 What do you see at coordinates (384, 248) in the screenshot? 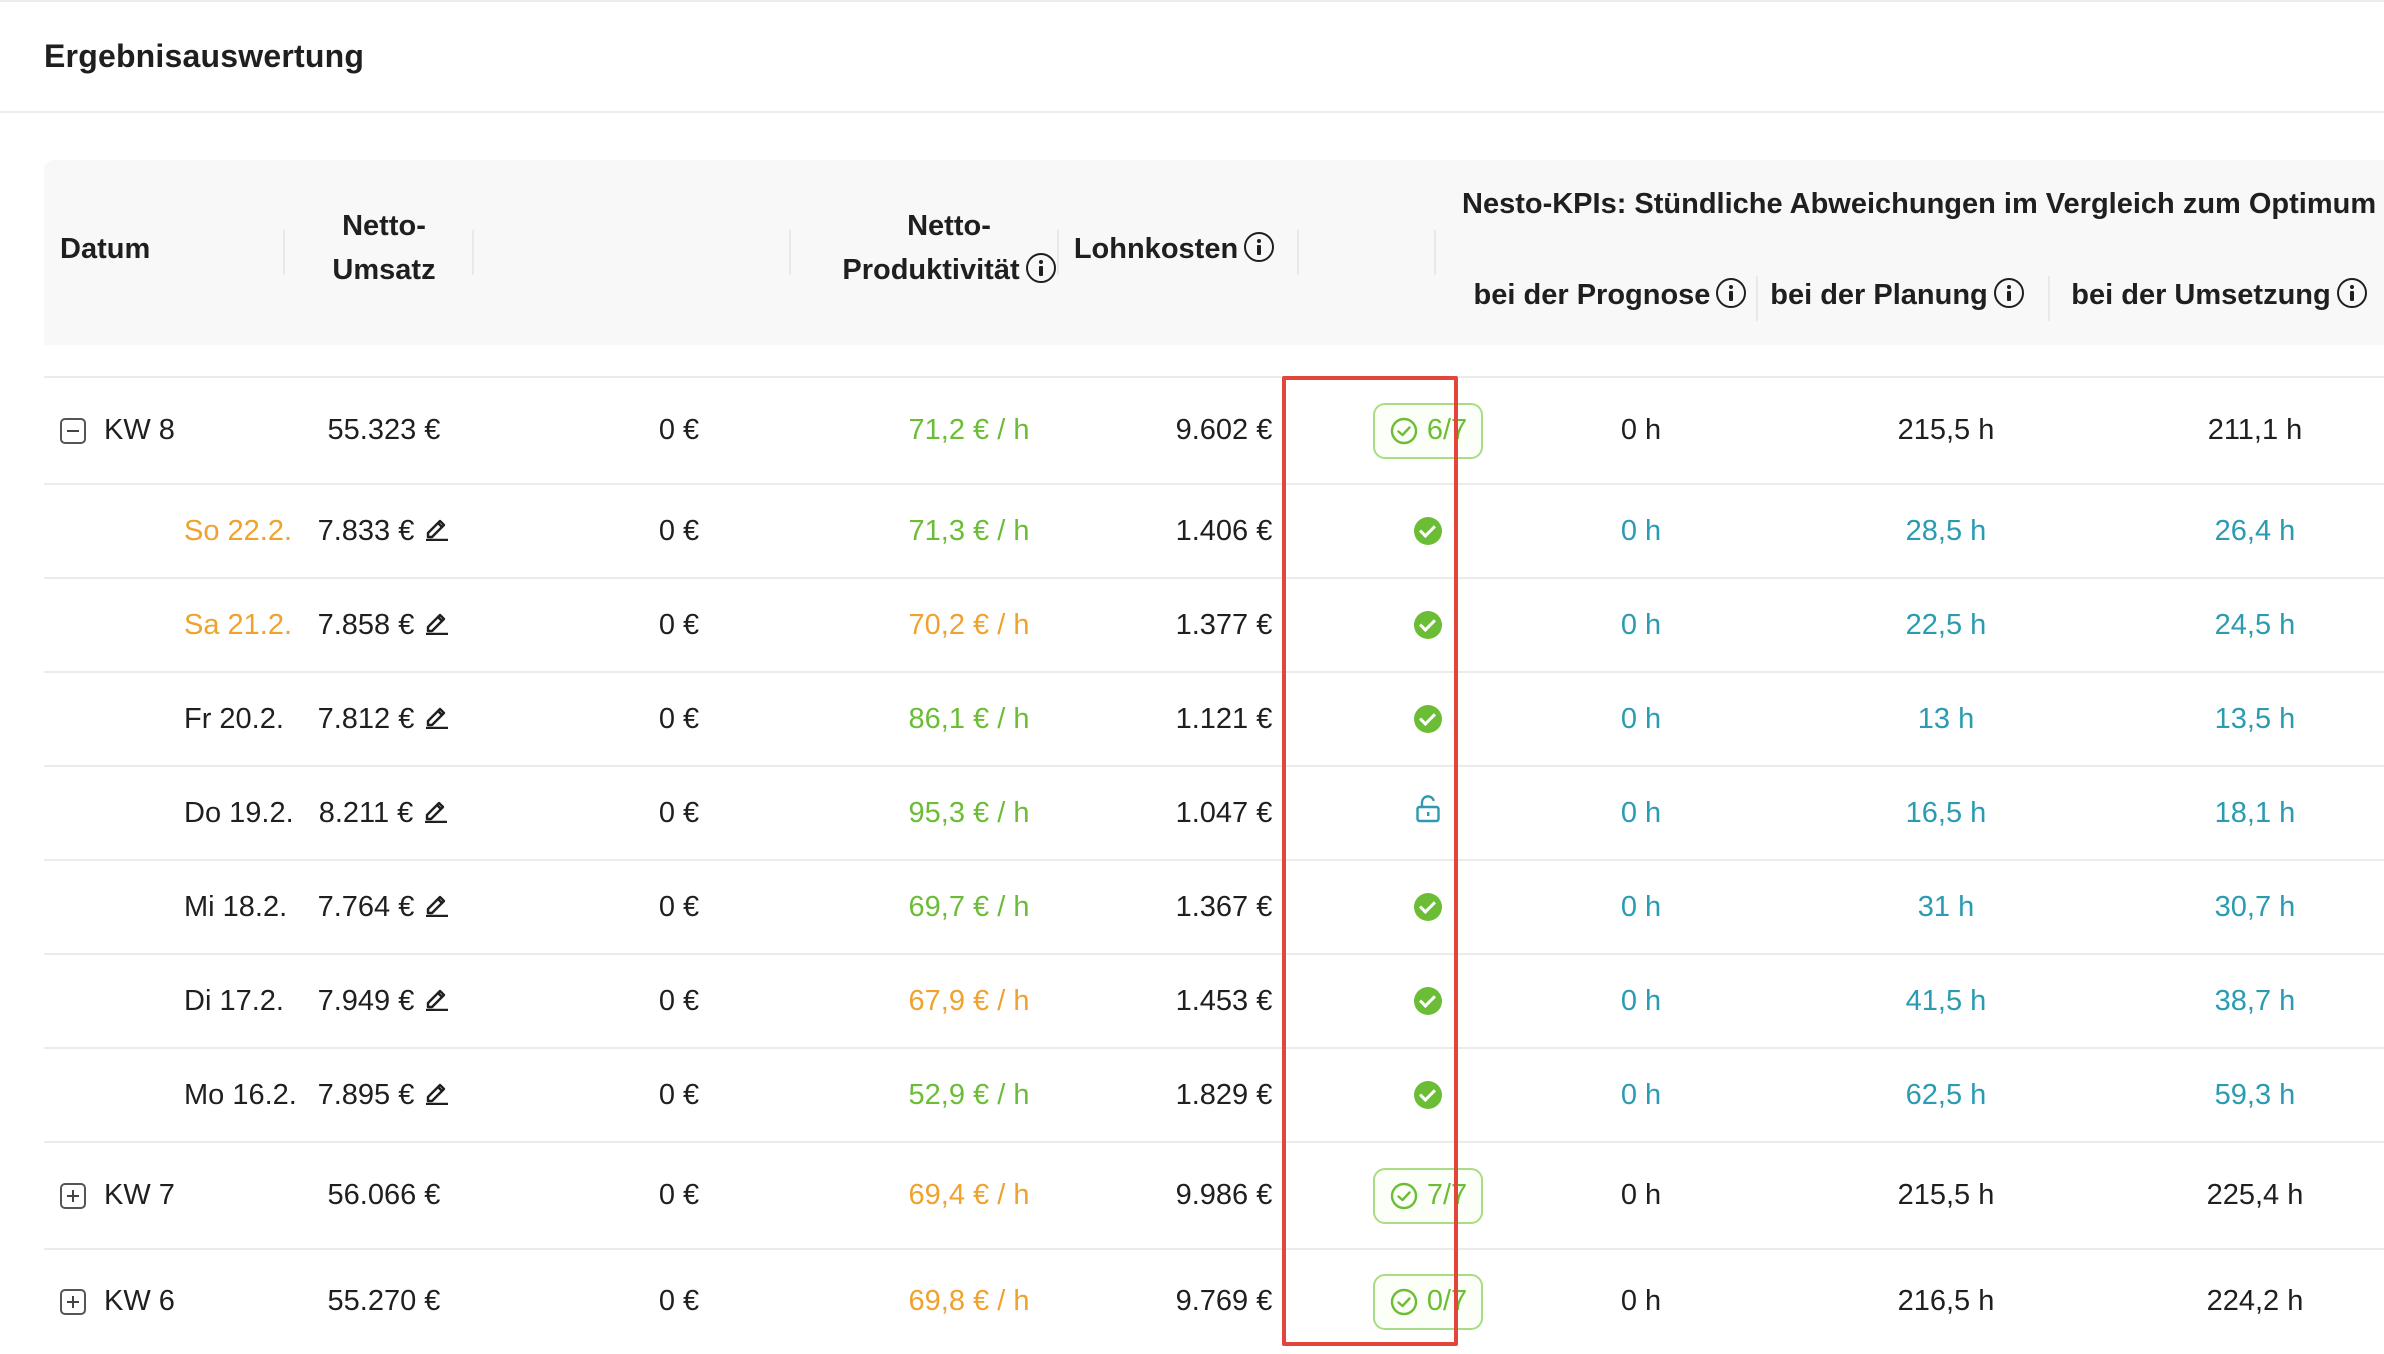
I see `header-netto-umsatz: Netto- Umsatz` at bounding box center [384, 248].